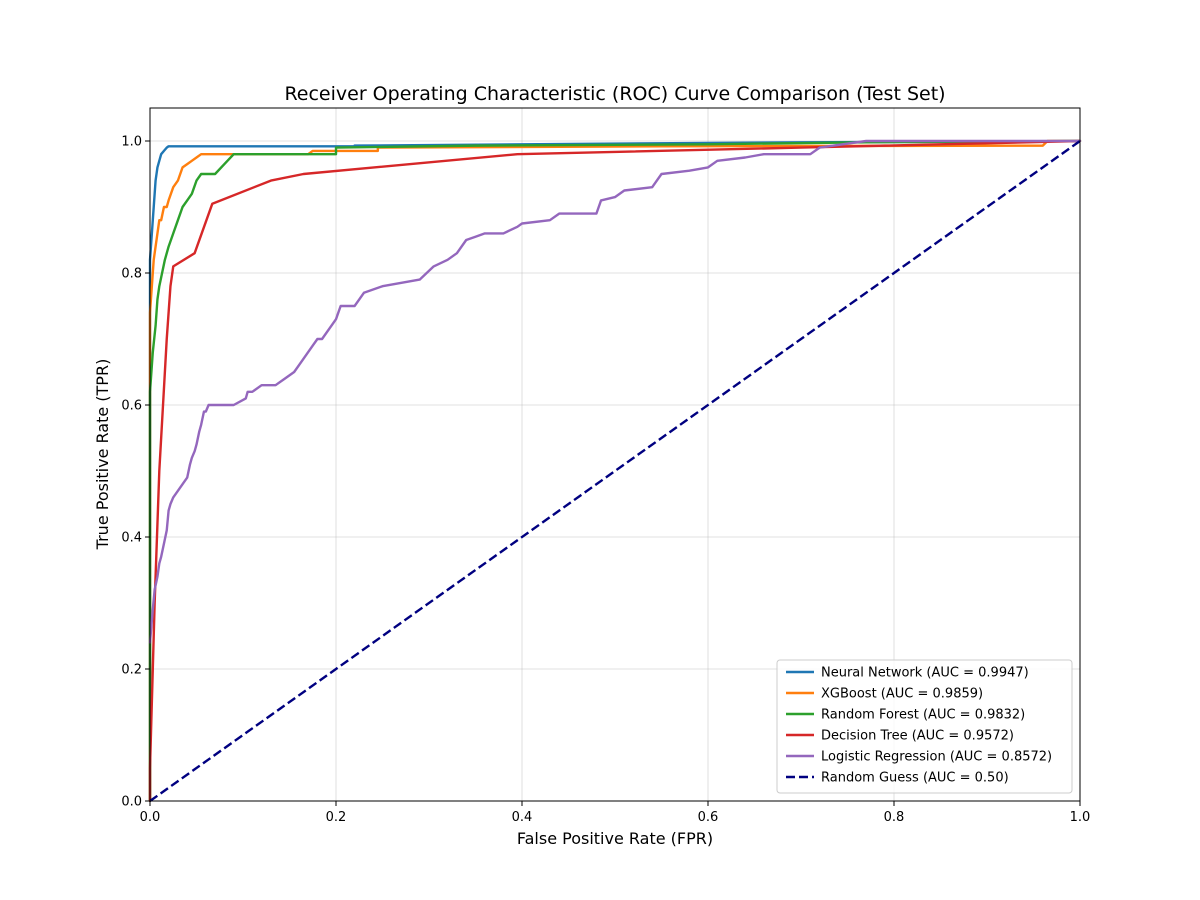  Describe the element at coordinates (708, 817) in the screenshot. I see `x-tick-label: 0.6` at that location.